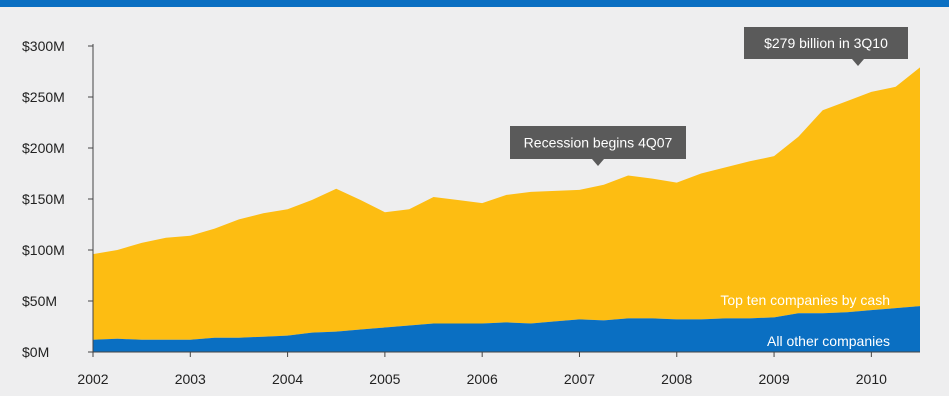 This screenshot has width=949, height=396. I want to click on x-tick-label: 2009, so click(773, 379).